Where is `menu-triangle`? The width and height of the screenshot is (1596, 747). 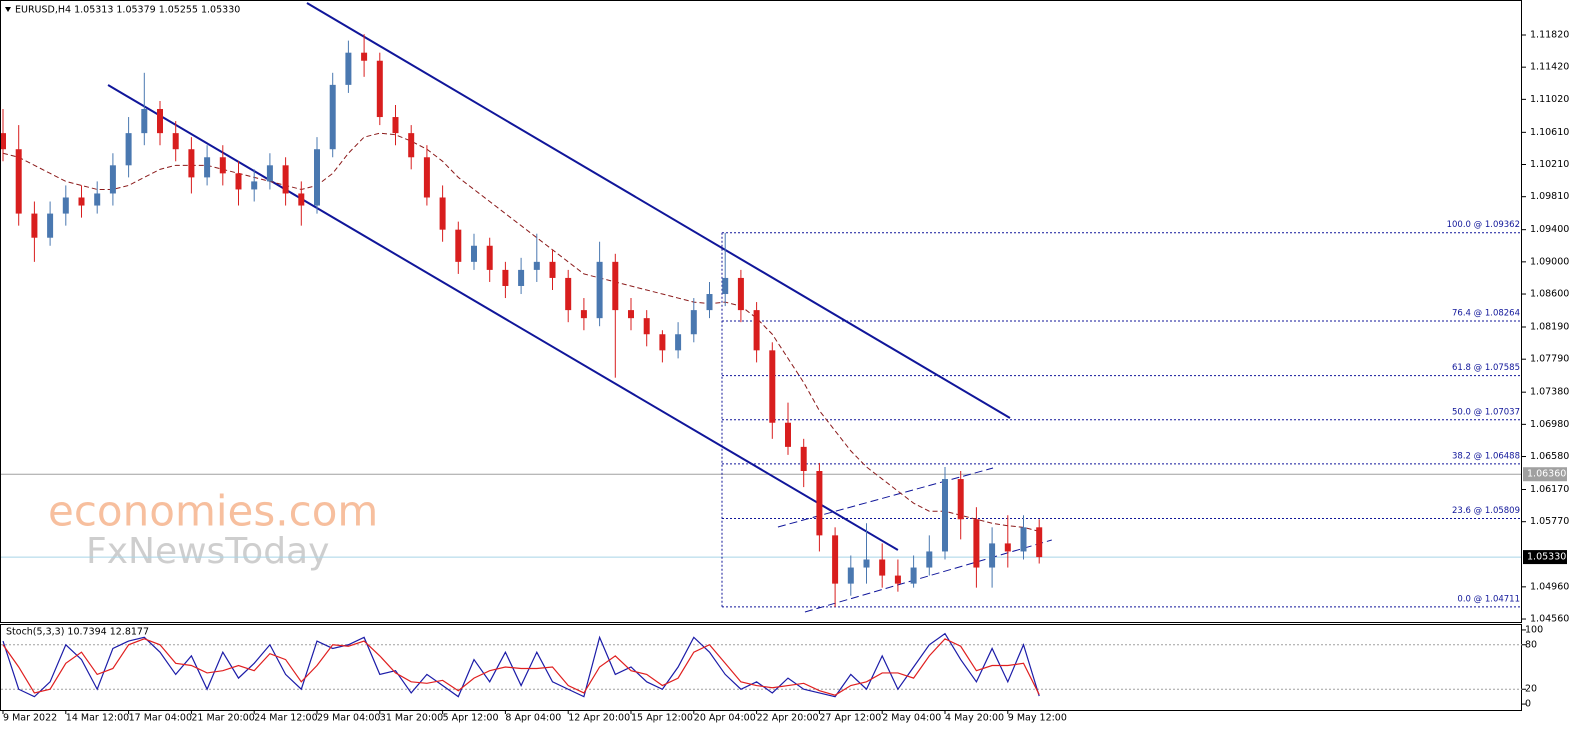 menu-triangle is located at coordinates (8, 9).